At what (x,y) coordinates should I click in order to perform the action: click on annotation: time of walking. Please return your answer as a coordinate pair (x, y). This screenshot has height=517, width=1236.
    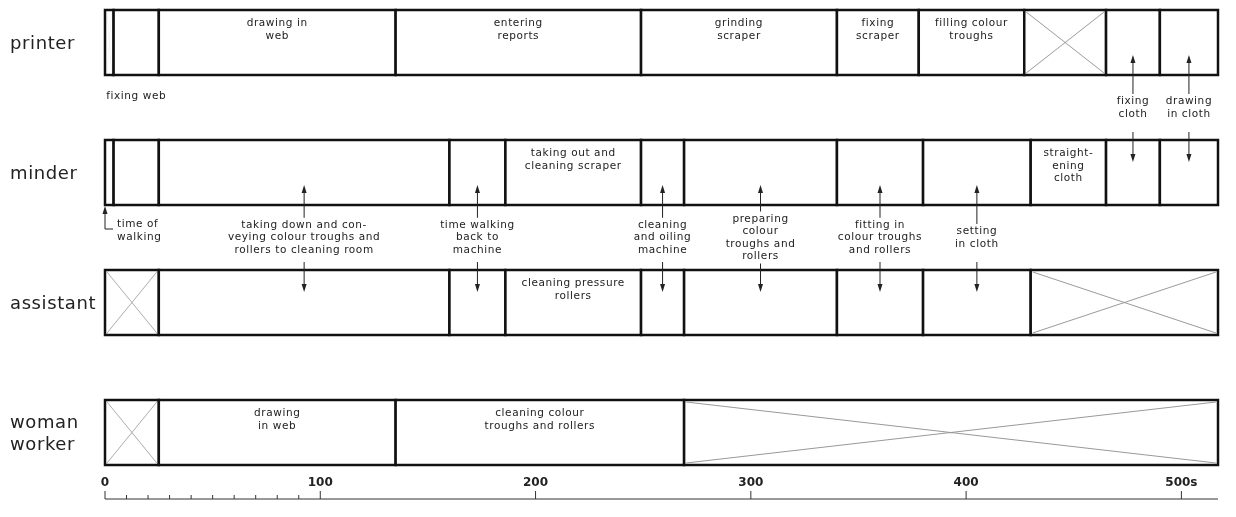
    Looking at the image, I should click on (139, 229).